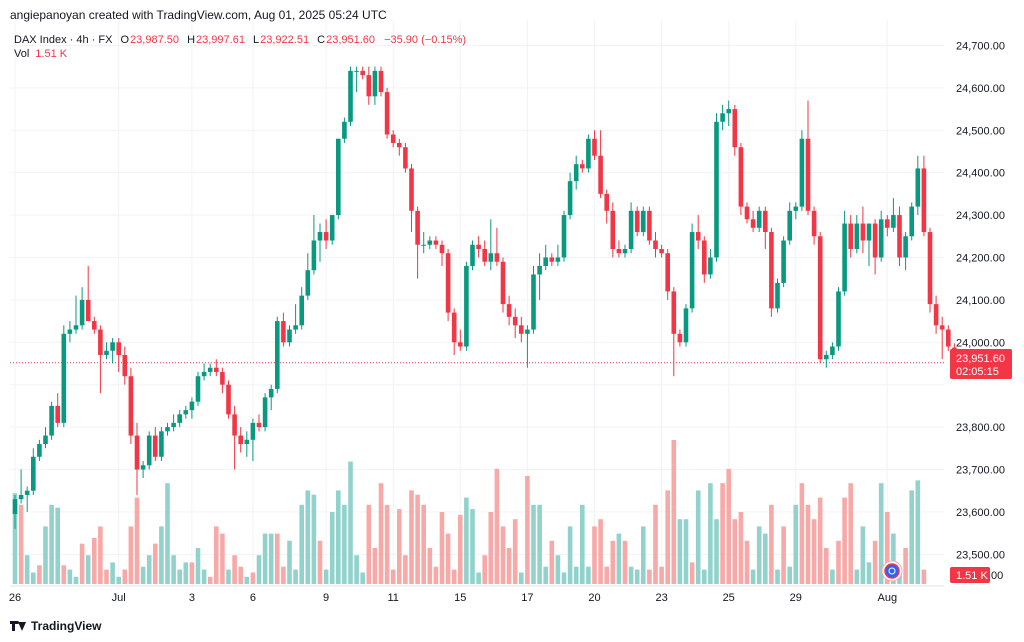  What do you see at coordinates (980, 301) in the screenshot?
I see `y-tick-label: 24,100.00` at bounding box center [980, 301].